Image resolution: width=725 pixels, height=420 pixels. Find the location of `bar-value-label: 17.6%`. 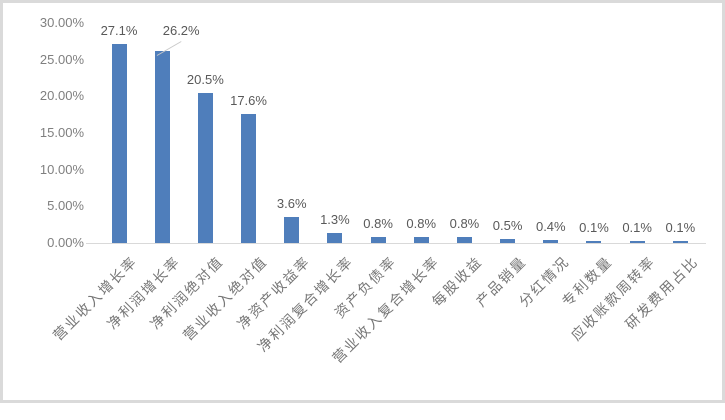

bar-value-label: 17.6% is located at coordinates (248, 100).